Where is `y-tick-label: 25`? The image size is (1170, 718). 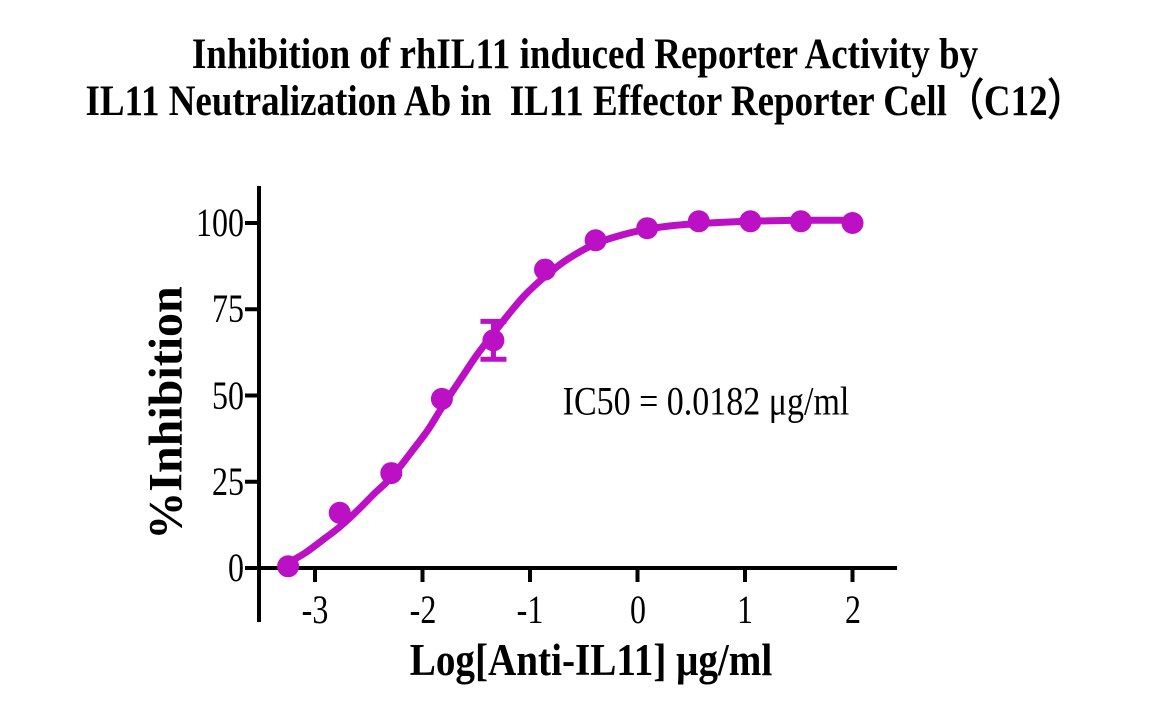
y-tick-label: 25 is located at coordinates (228, 481).